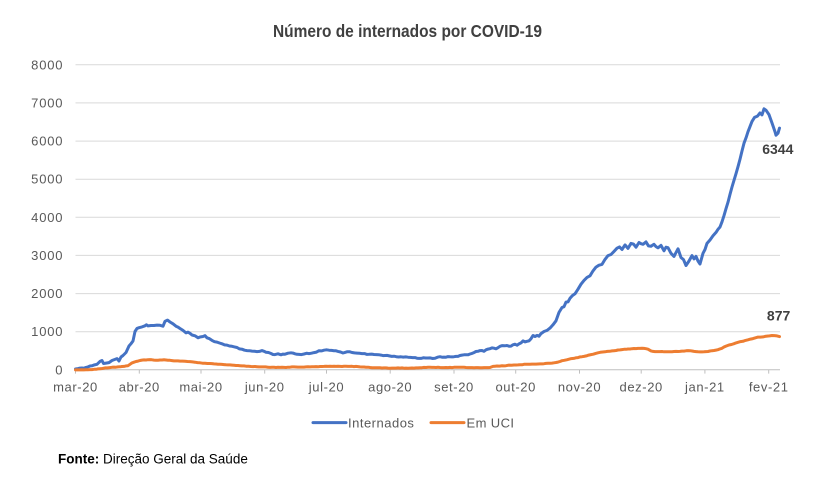  Describe the element at coordinates (153, 458) in the screenshot. I see `svg-text: Fonte: Direção Geral da Saúde` at that location.